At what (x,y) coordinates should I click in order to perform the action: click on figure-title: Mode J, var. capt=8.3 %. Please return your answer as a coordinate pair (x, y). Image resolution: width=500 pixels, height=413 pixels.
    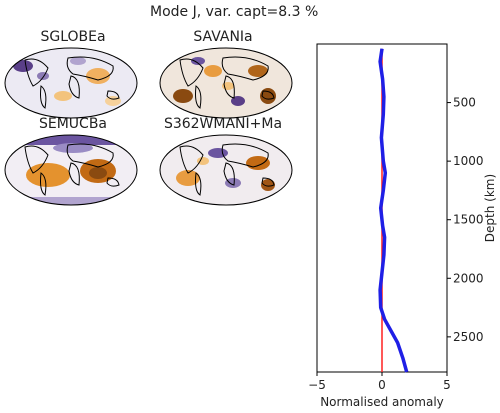
    Looking at the image, I should click on (234, 12).